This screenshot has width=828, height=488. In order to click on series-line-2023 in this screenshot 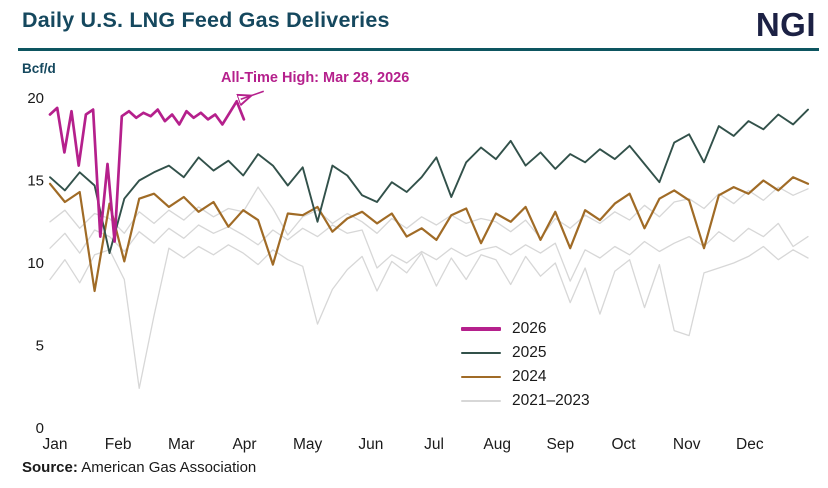, I will do `click(429, 212)`.